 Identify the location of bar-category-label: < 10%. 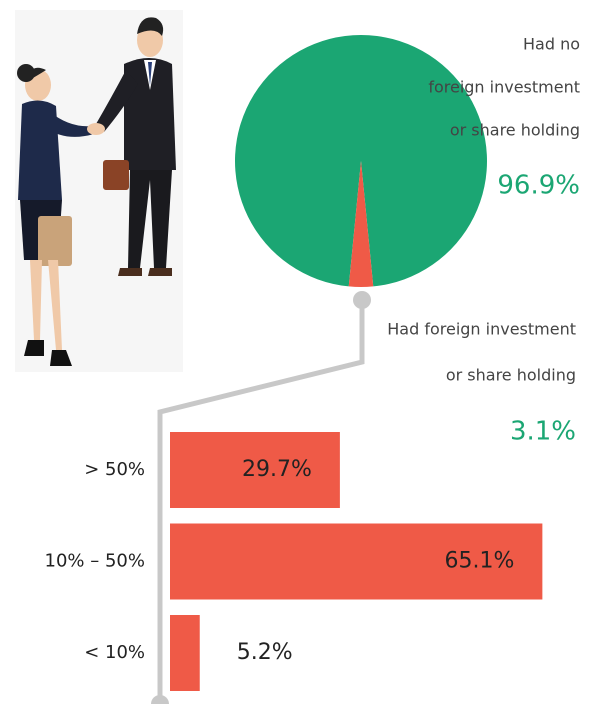
(114, 652).